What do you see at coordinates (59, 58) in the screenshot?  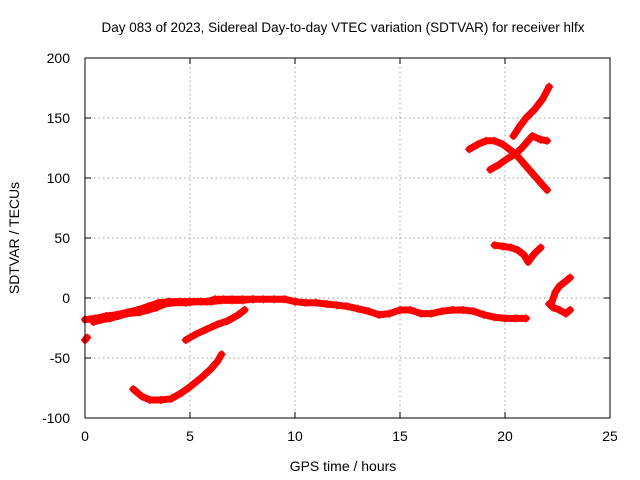 I see `y-tick-label: 200` at bounding box center [59, 58].